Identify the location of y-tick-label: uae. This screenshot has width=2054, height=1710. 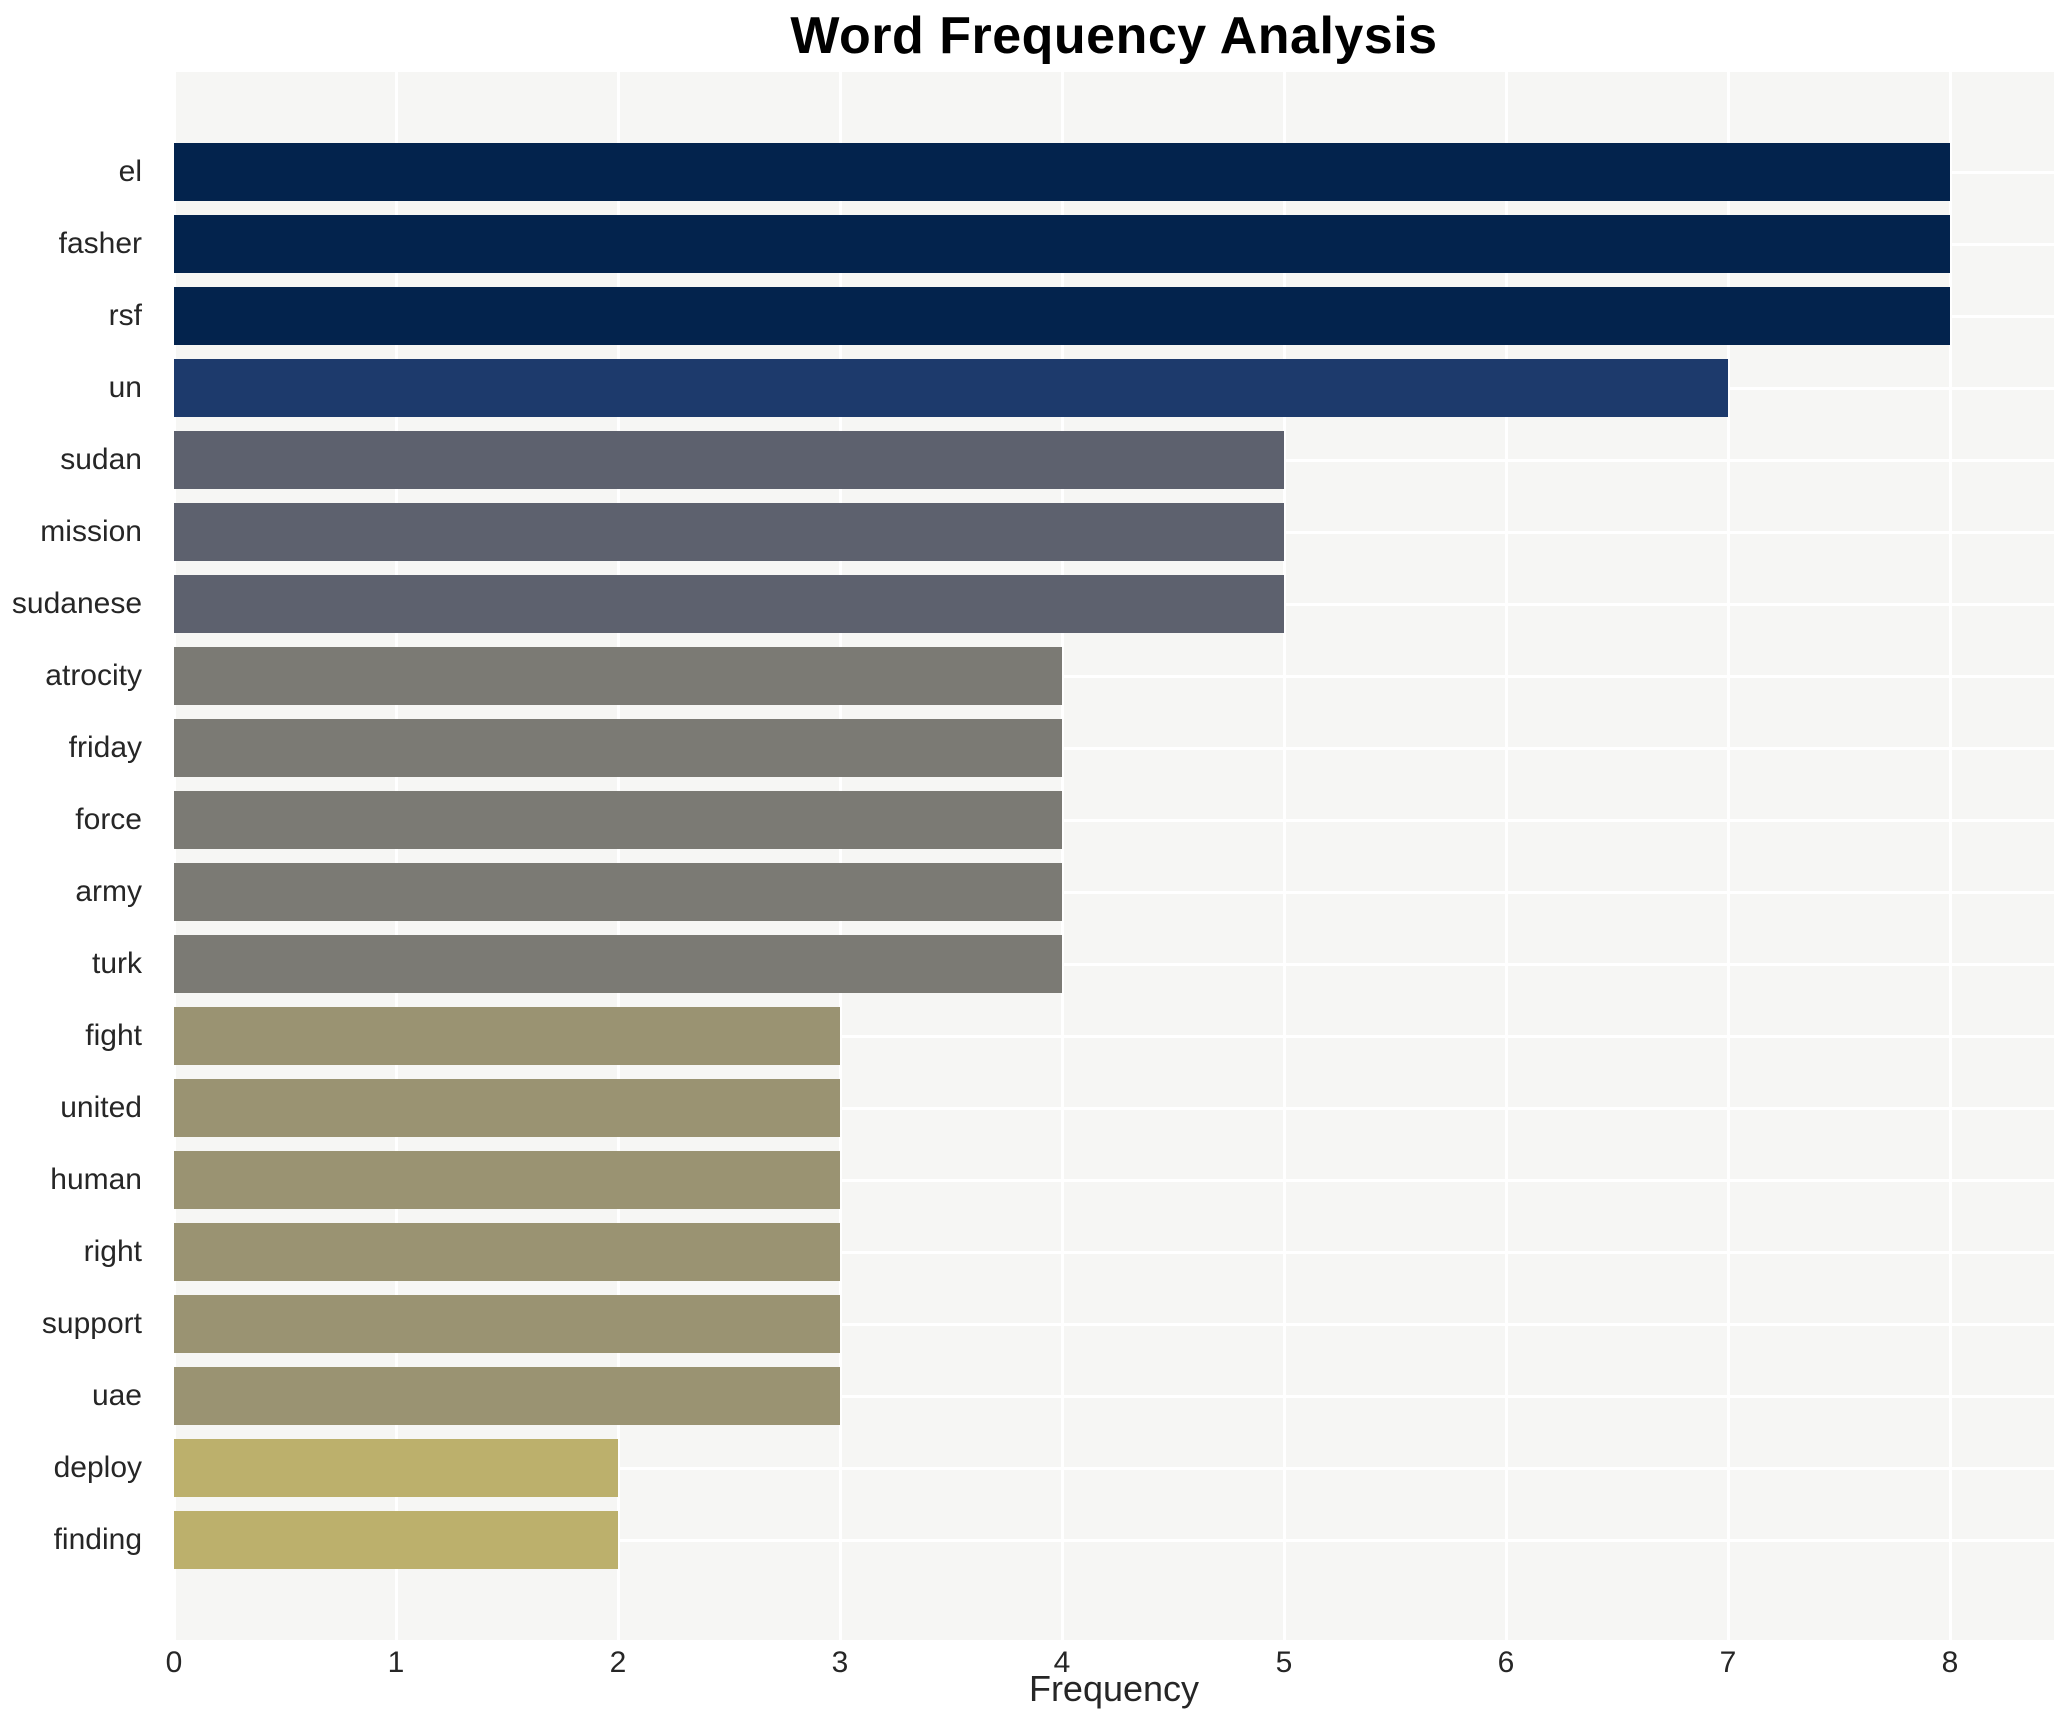
(116, 1395).